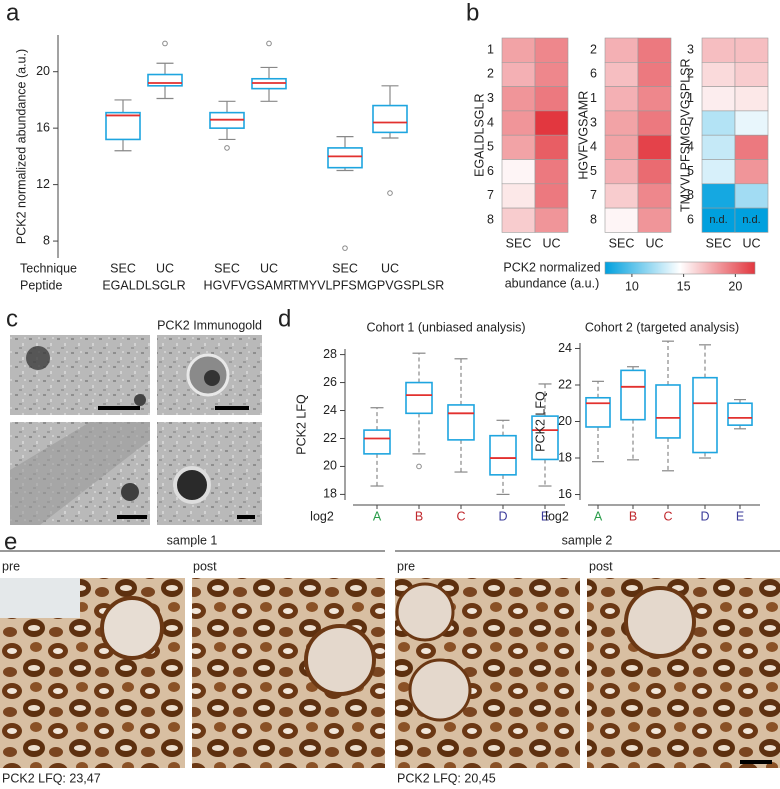  I want to click on cell-label: n.d., so click(751, 220).